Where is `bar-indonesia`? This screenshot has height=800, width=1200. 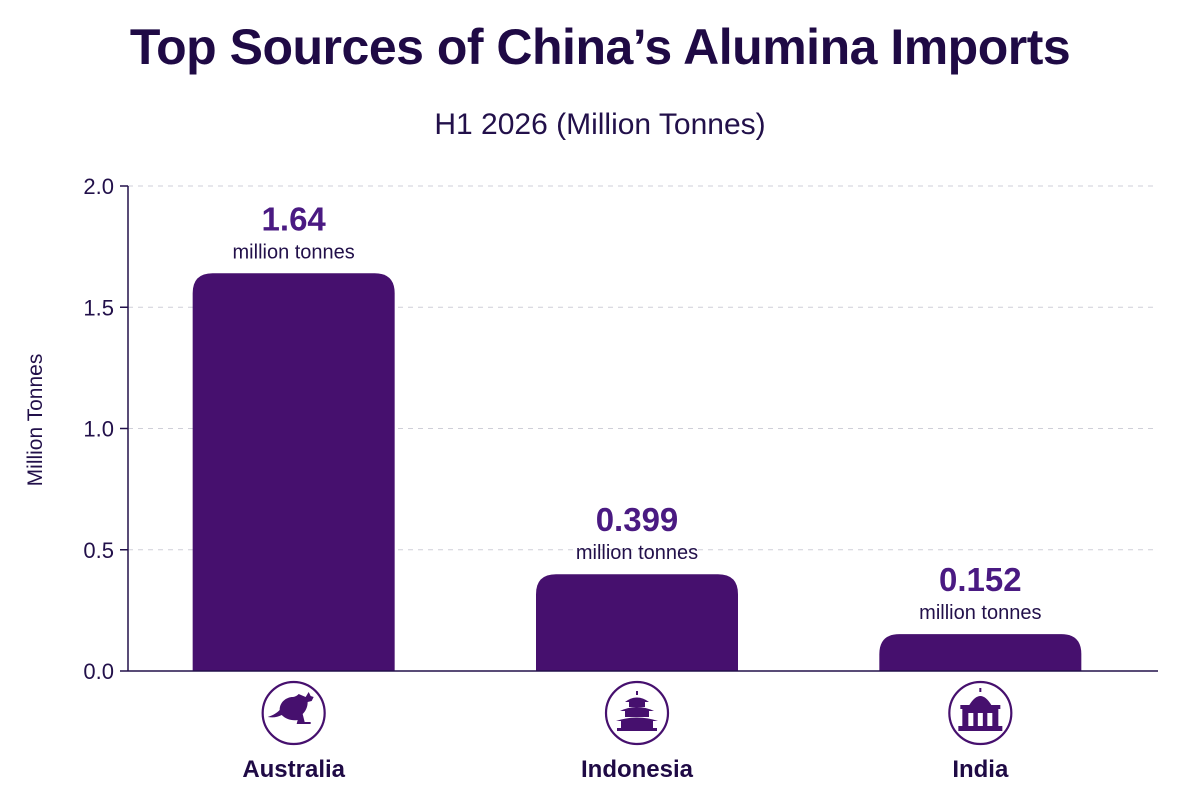
bar-indonesia is located at coordinates (637, 622).